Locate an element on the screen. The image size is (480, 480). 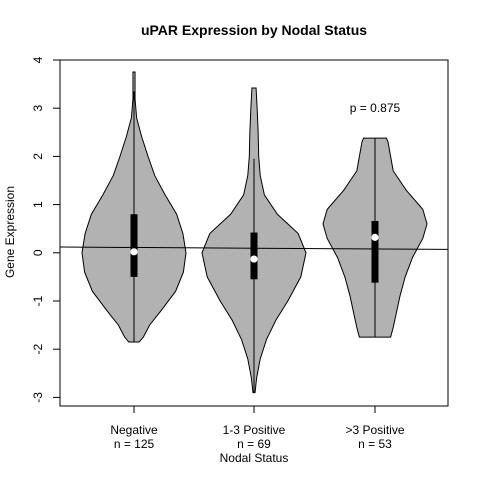
y-tick-label: -3 is located at coordinates (38, 397).